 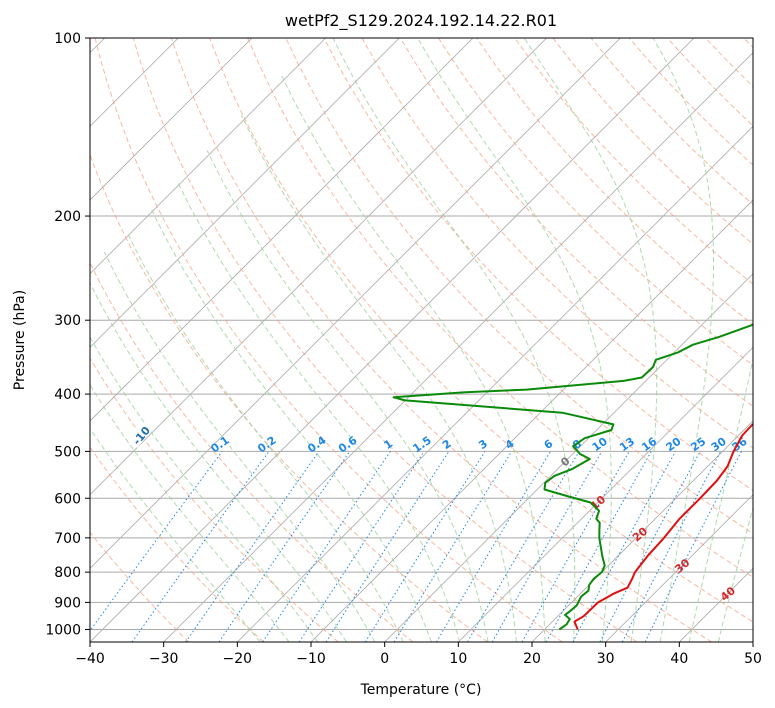 What do you see at coordinates (384, 659) in the screenshot?
I see `x-tick-label: 0` at bounding box center [384, 659].